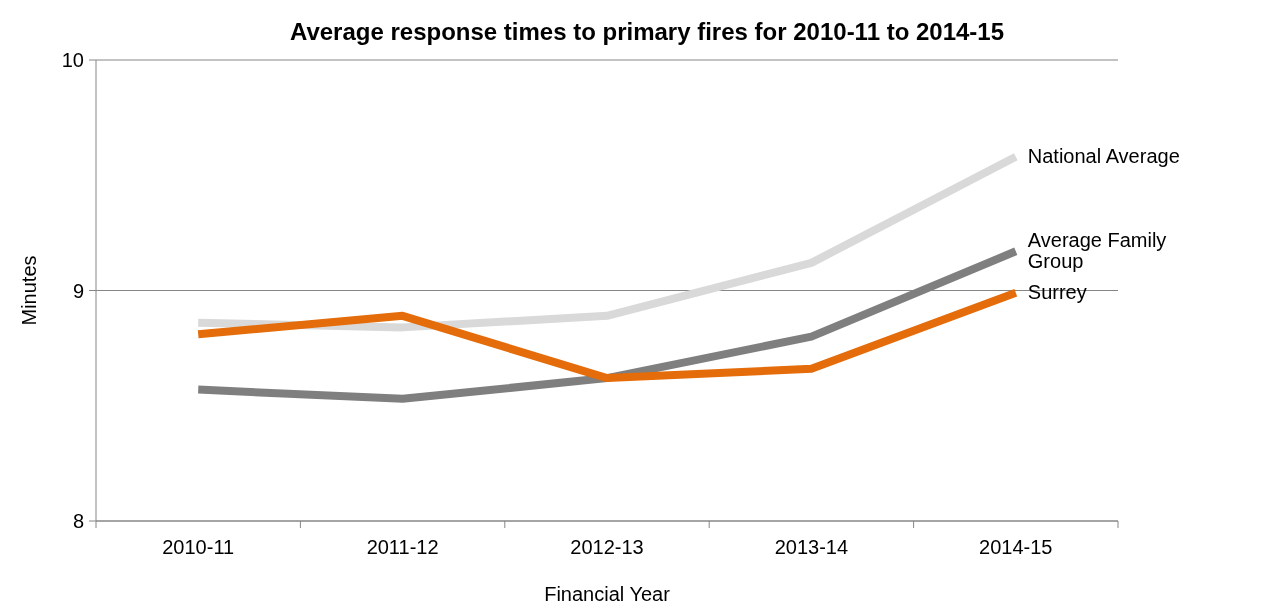 This screenshot has height=608, width=1272. What do you see at coordinates (1057, 291) in the screenshot?
I see `series-label: Surrey` at bounding box center [1057, 291].